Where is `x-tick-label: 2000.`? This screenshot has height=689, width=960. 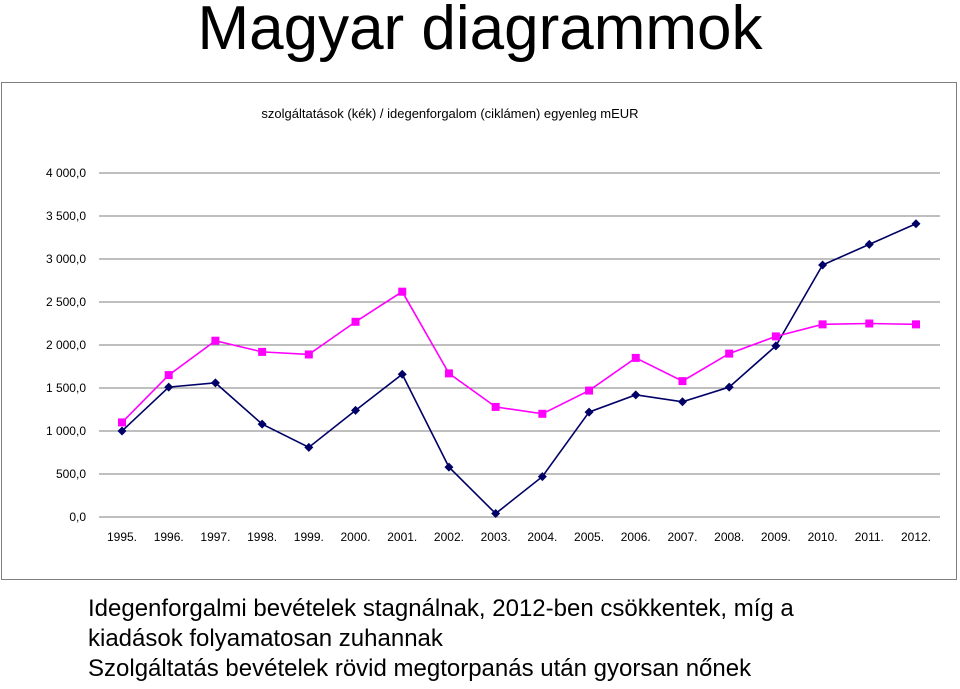 x-tick-label: 2000. is located at coordinates (356, 537).